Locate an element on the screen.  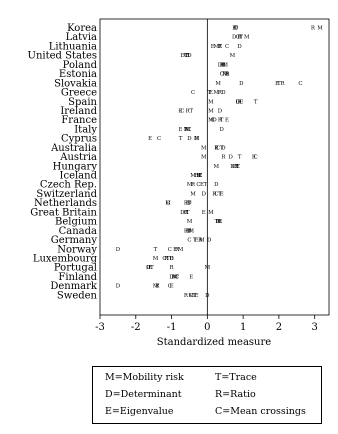
x-tick-label: -1 is located at coordinates (172, 327).